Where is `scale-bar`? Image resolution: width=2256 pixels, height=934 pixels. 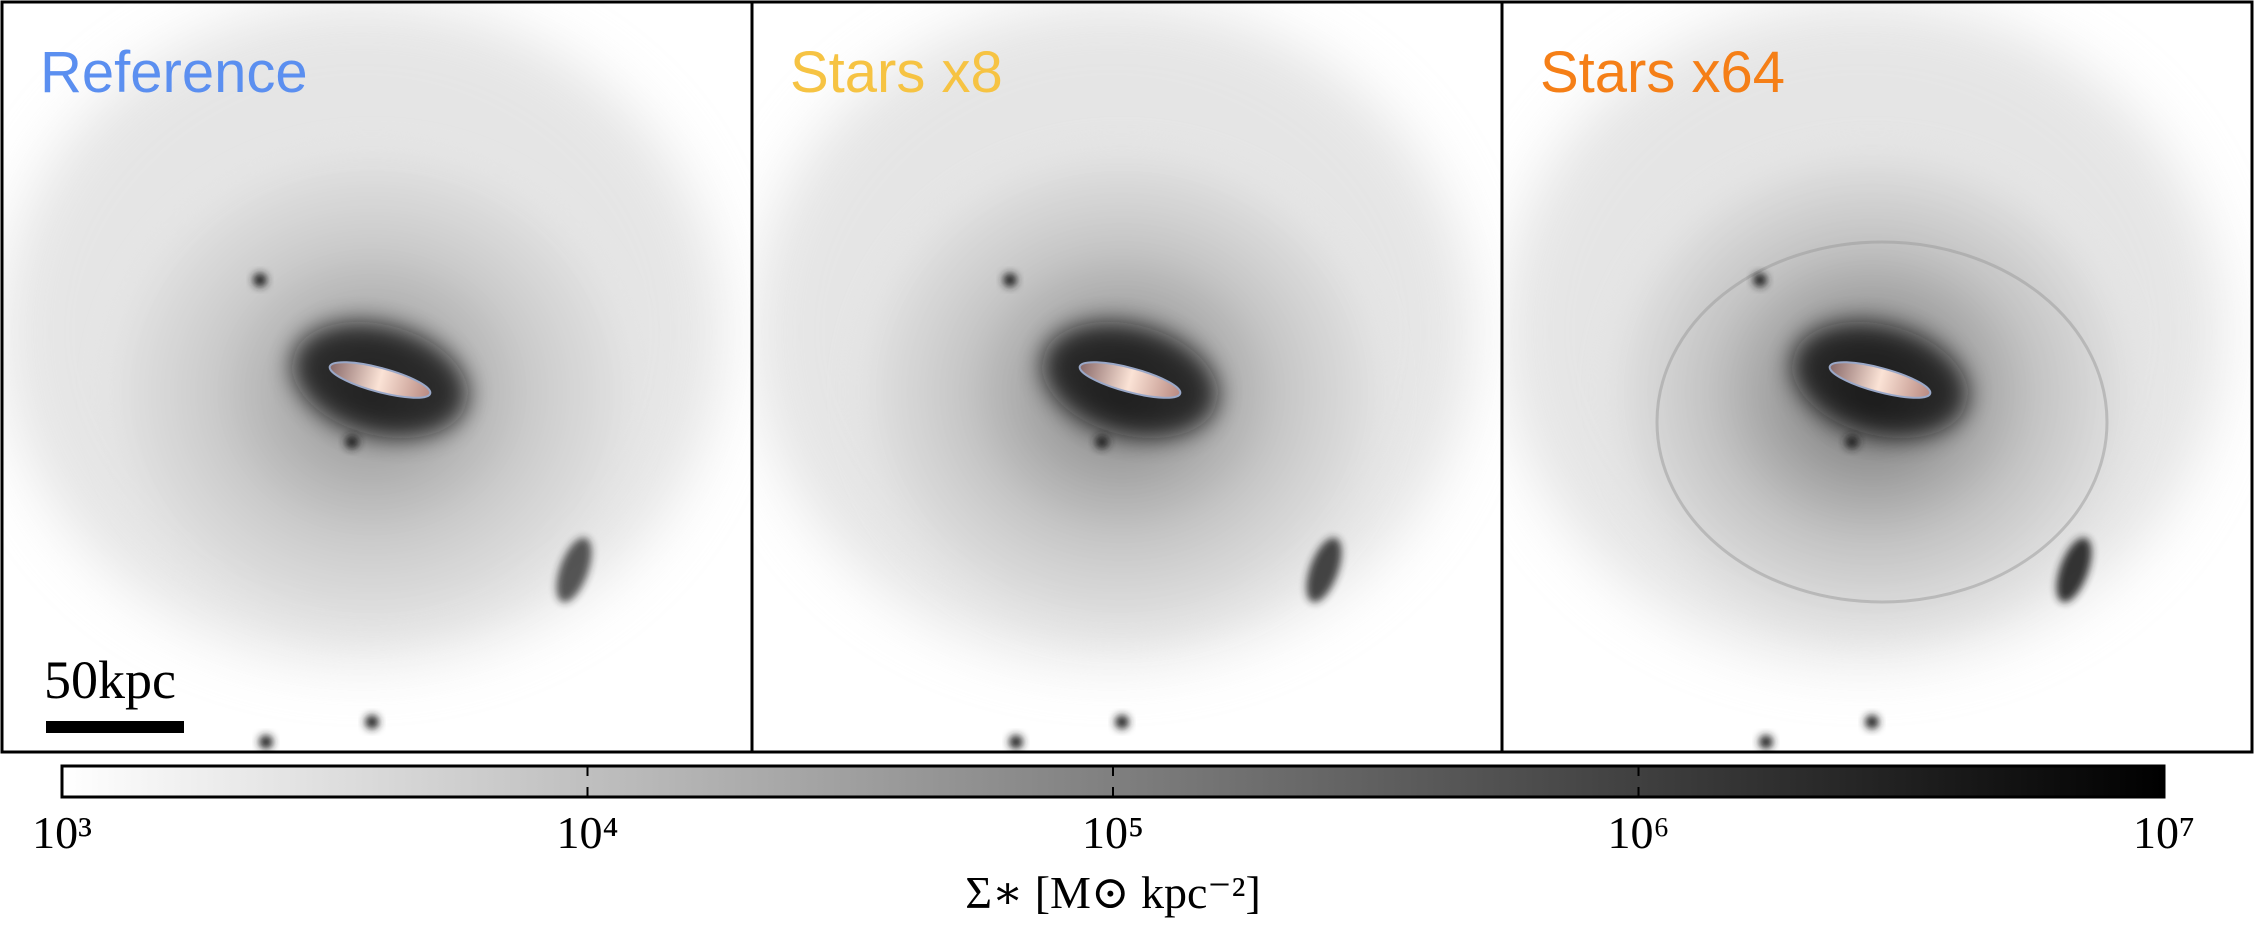 scale-bar is located at coordinates (115, 727).